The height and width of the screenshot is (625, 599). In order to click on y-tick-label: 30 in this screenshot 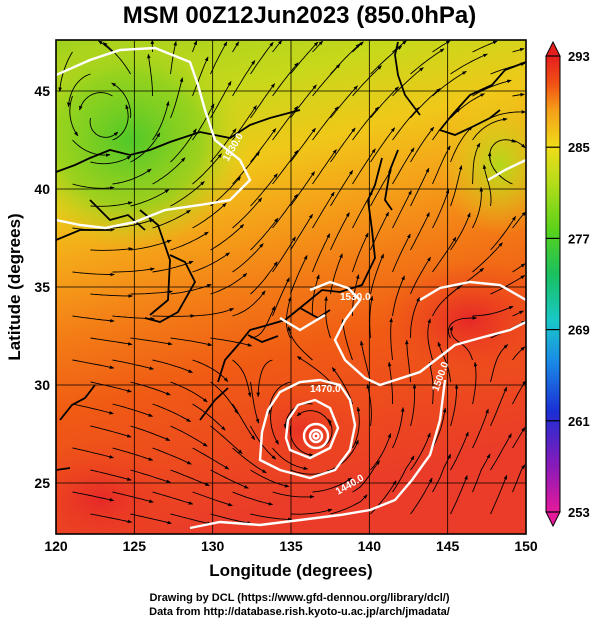, I will do `click(42, 385)`.